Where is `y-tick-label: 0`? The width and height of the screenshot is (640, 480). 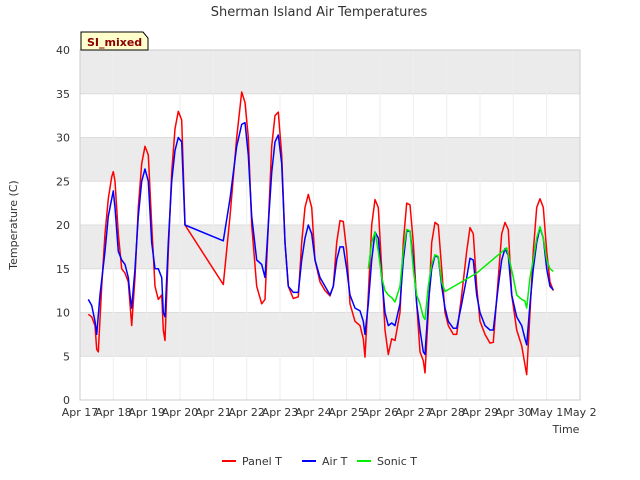 y-tick-label: 0 is located at coordinates (66, 400).